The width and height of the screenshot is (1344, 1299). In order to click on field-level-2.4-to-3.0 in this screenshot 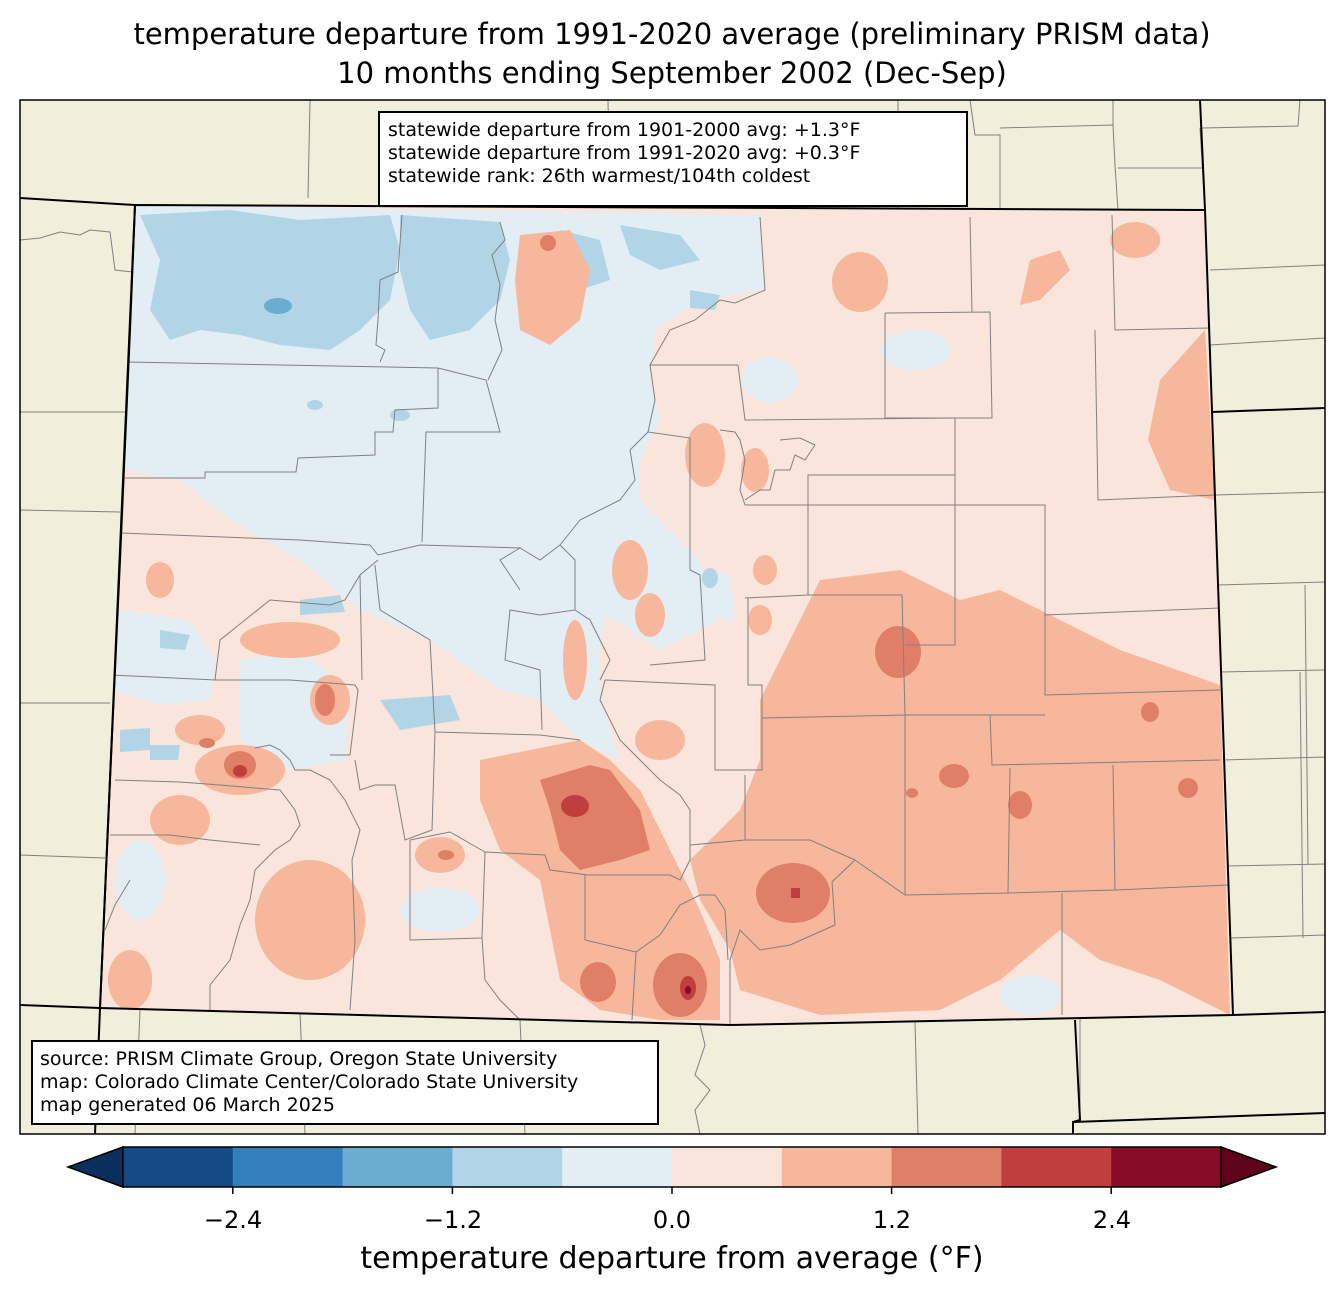, I will do `click(688, 990)`.